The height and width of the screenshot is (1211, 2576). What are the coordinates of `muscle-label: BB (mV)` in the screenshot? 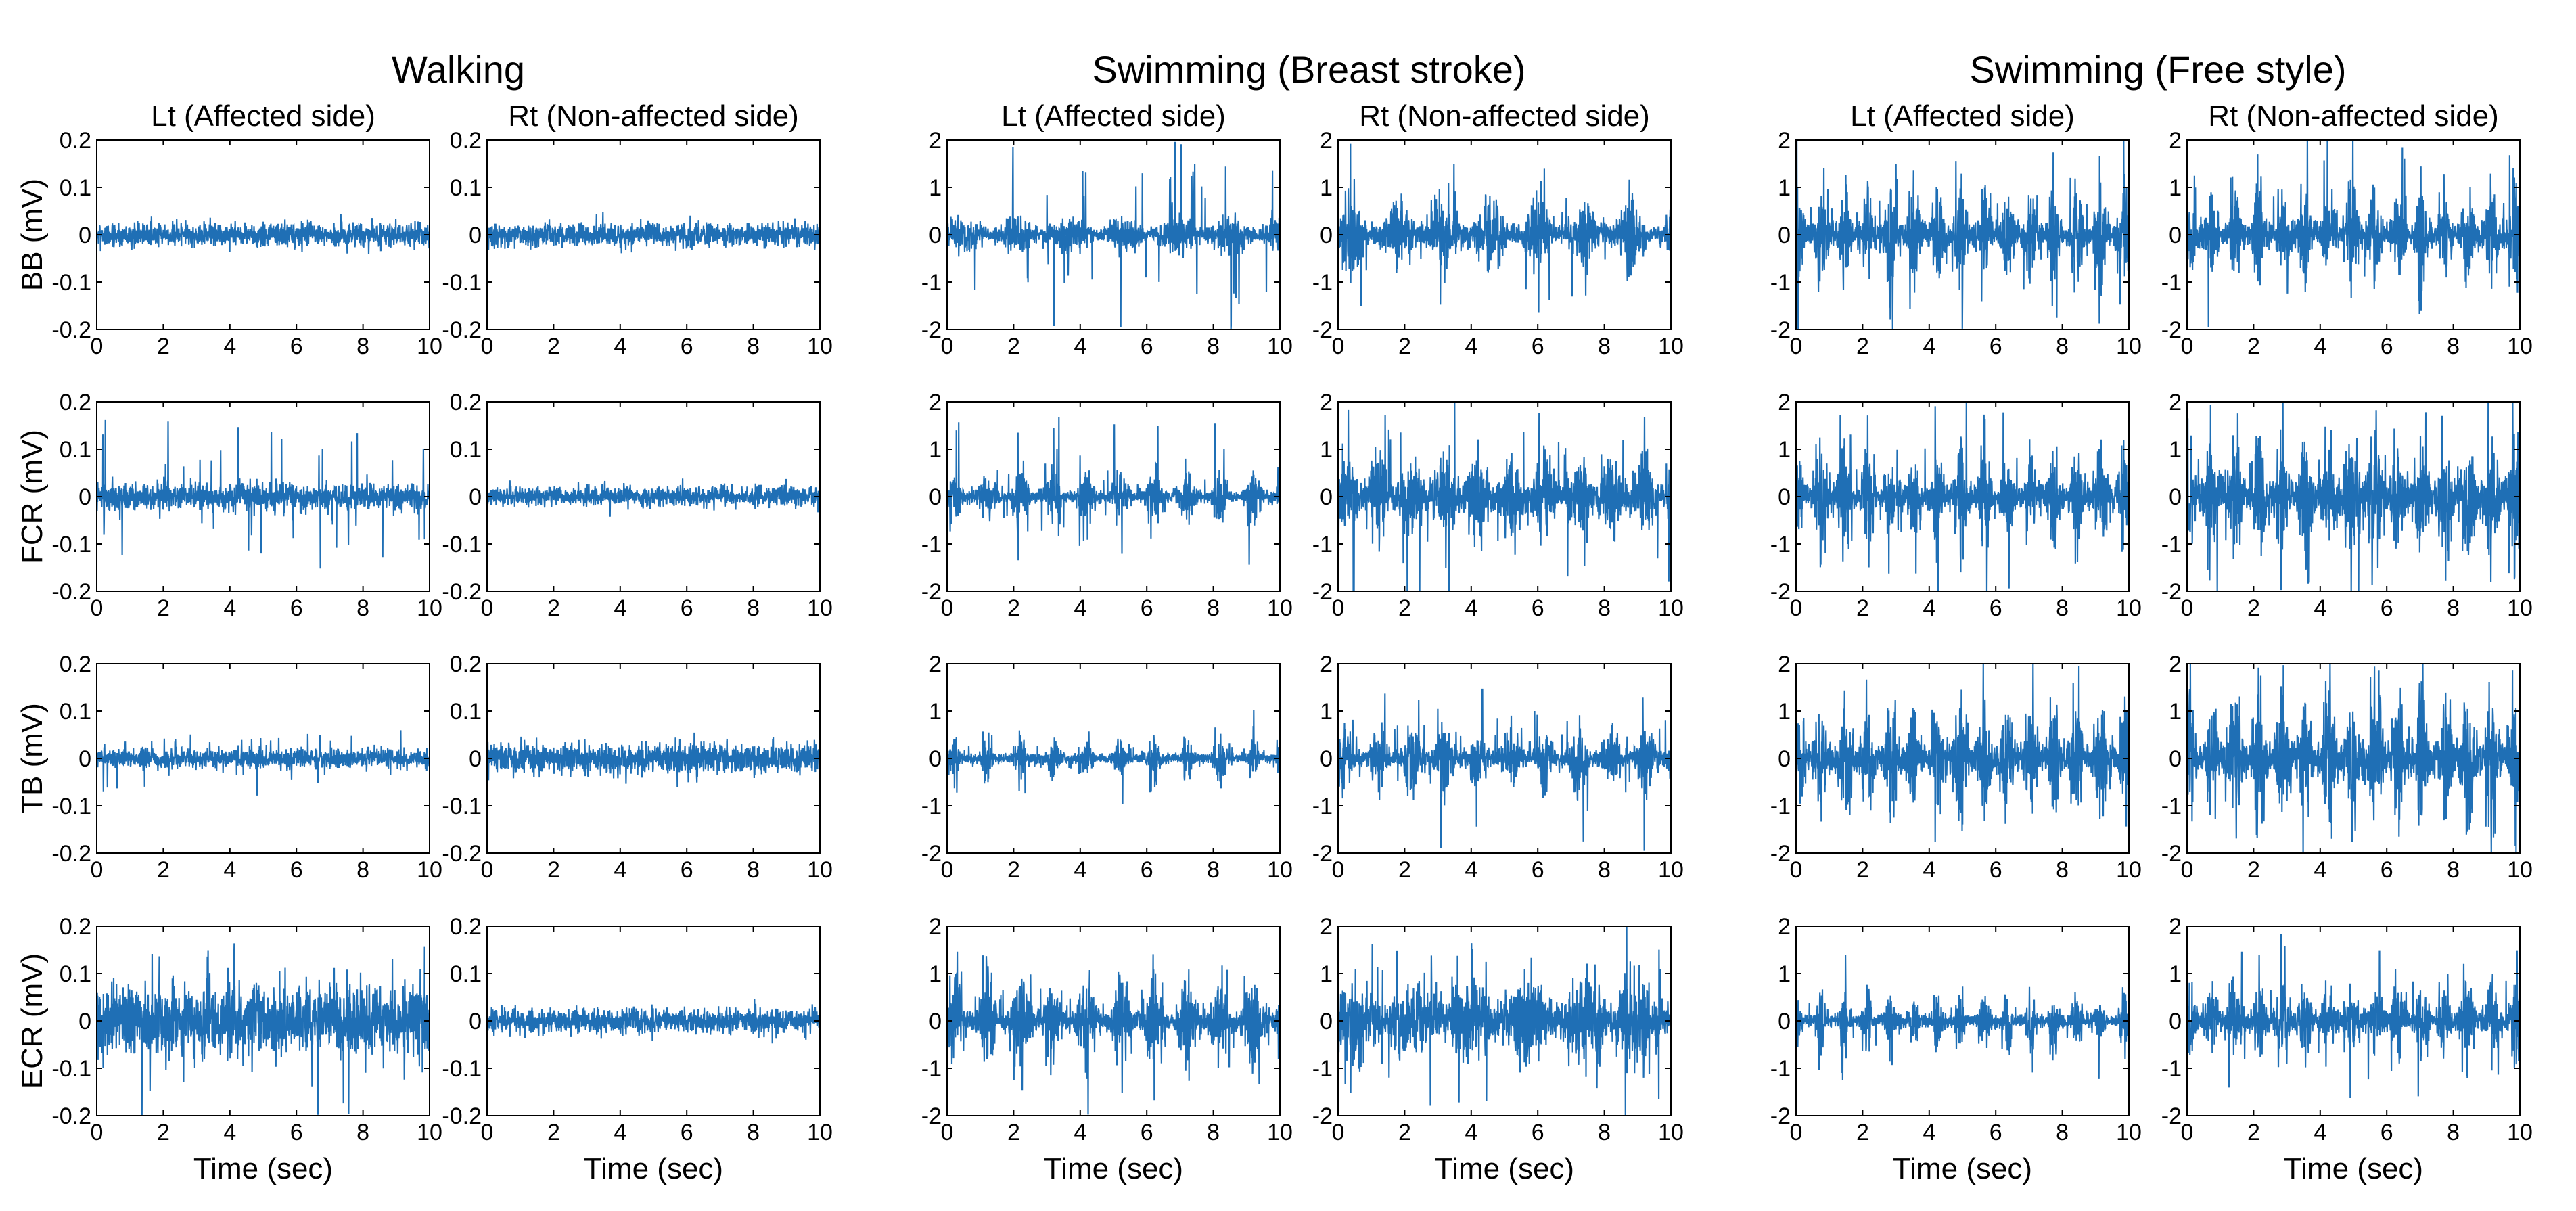 It's located at (32, 235).